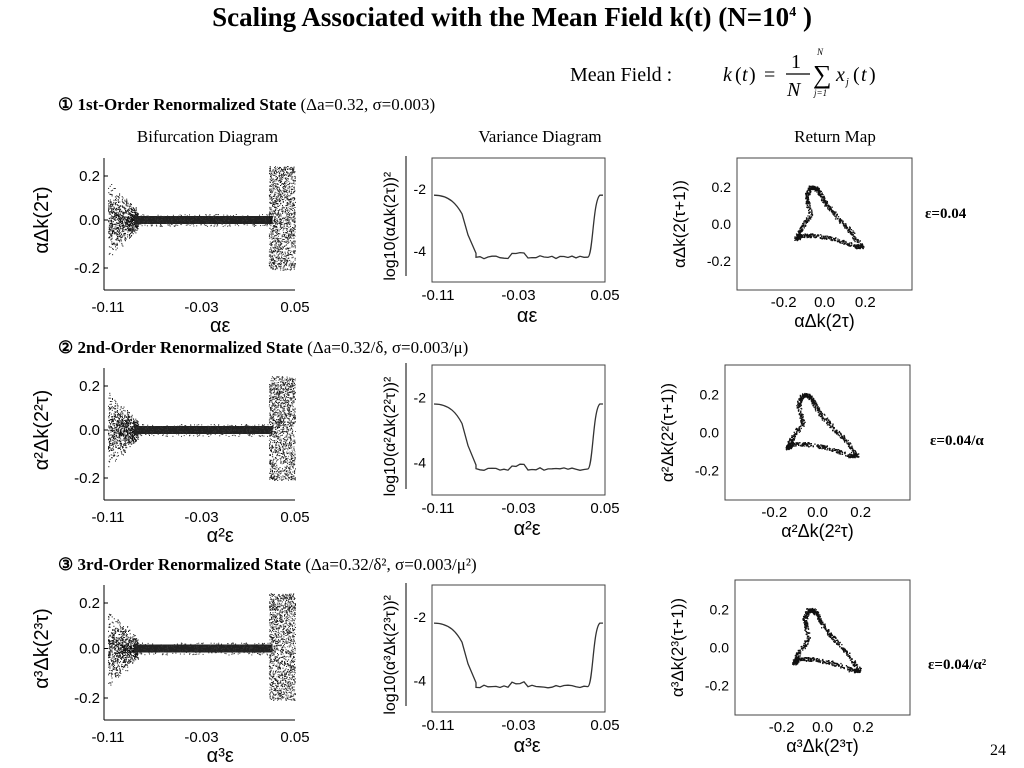 Image resolution: width=1024 pixels, height=768 pixels. I want to click on bif-ytick-label: -0.2, so click(87, 268).